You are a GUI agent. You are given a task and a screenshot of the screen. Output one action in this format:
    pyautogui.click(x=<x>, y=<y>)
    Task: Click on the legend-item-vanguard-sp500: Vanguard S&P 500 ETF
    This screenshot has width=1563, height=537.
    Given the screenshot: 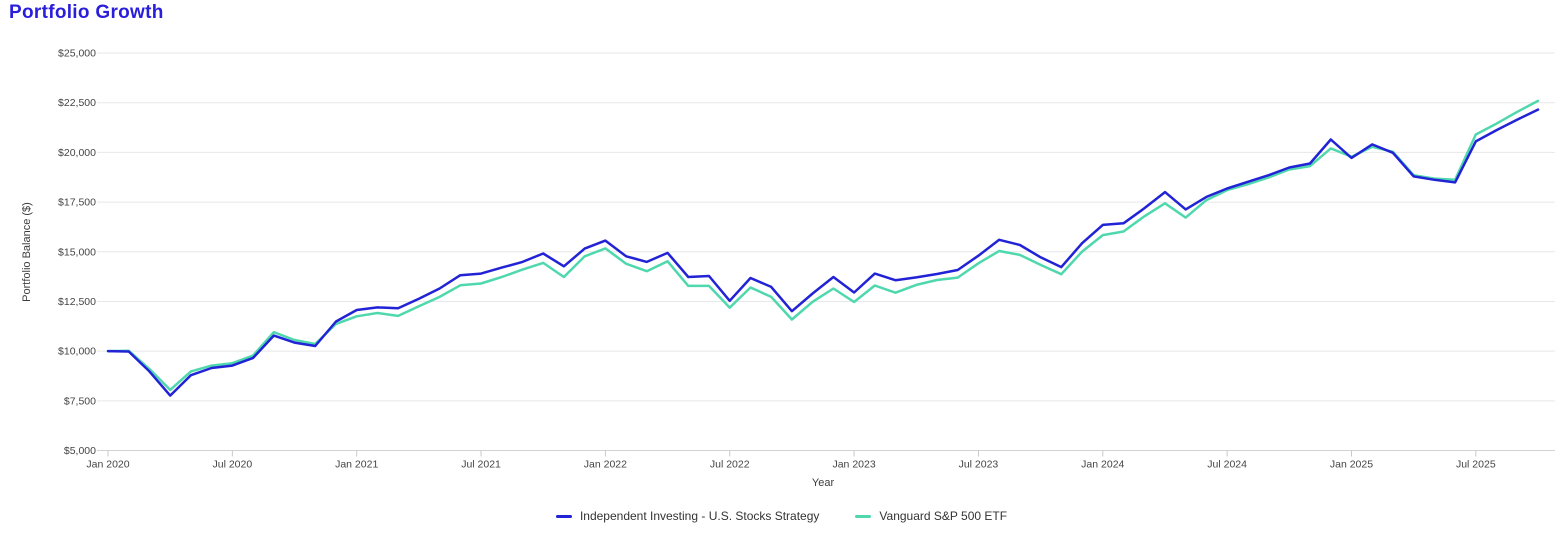 What is the action you would take?
    pyautogui.click(x=931, y=516)
    